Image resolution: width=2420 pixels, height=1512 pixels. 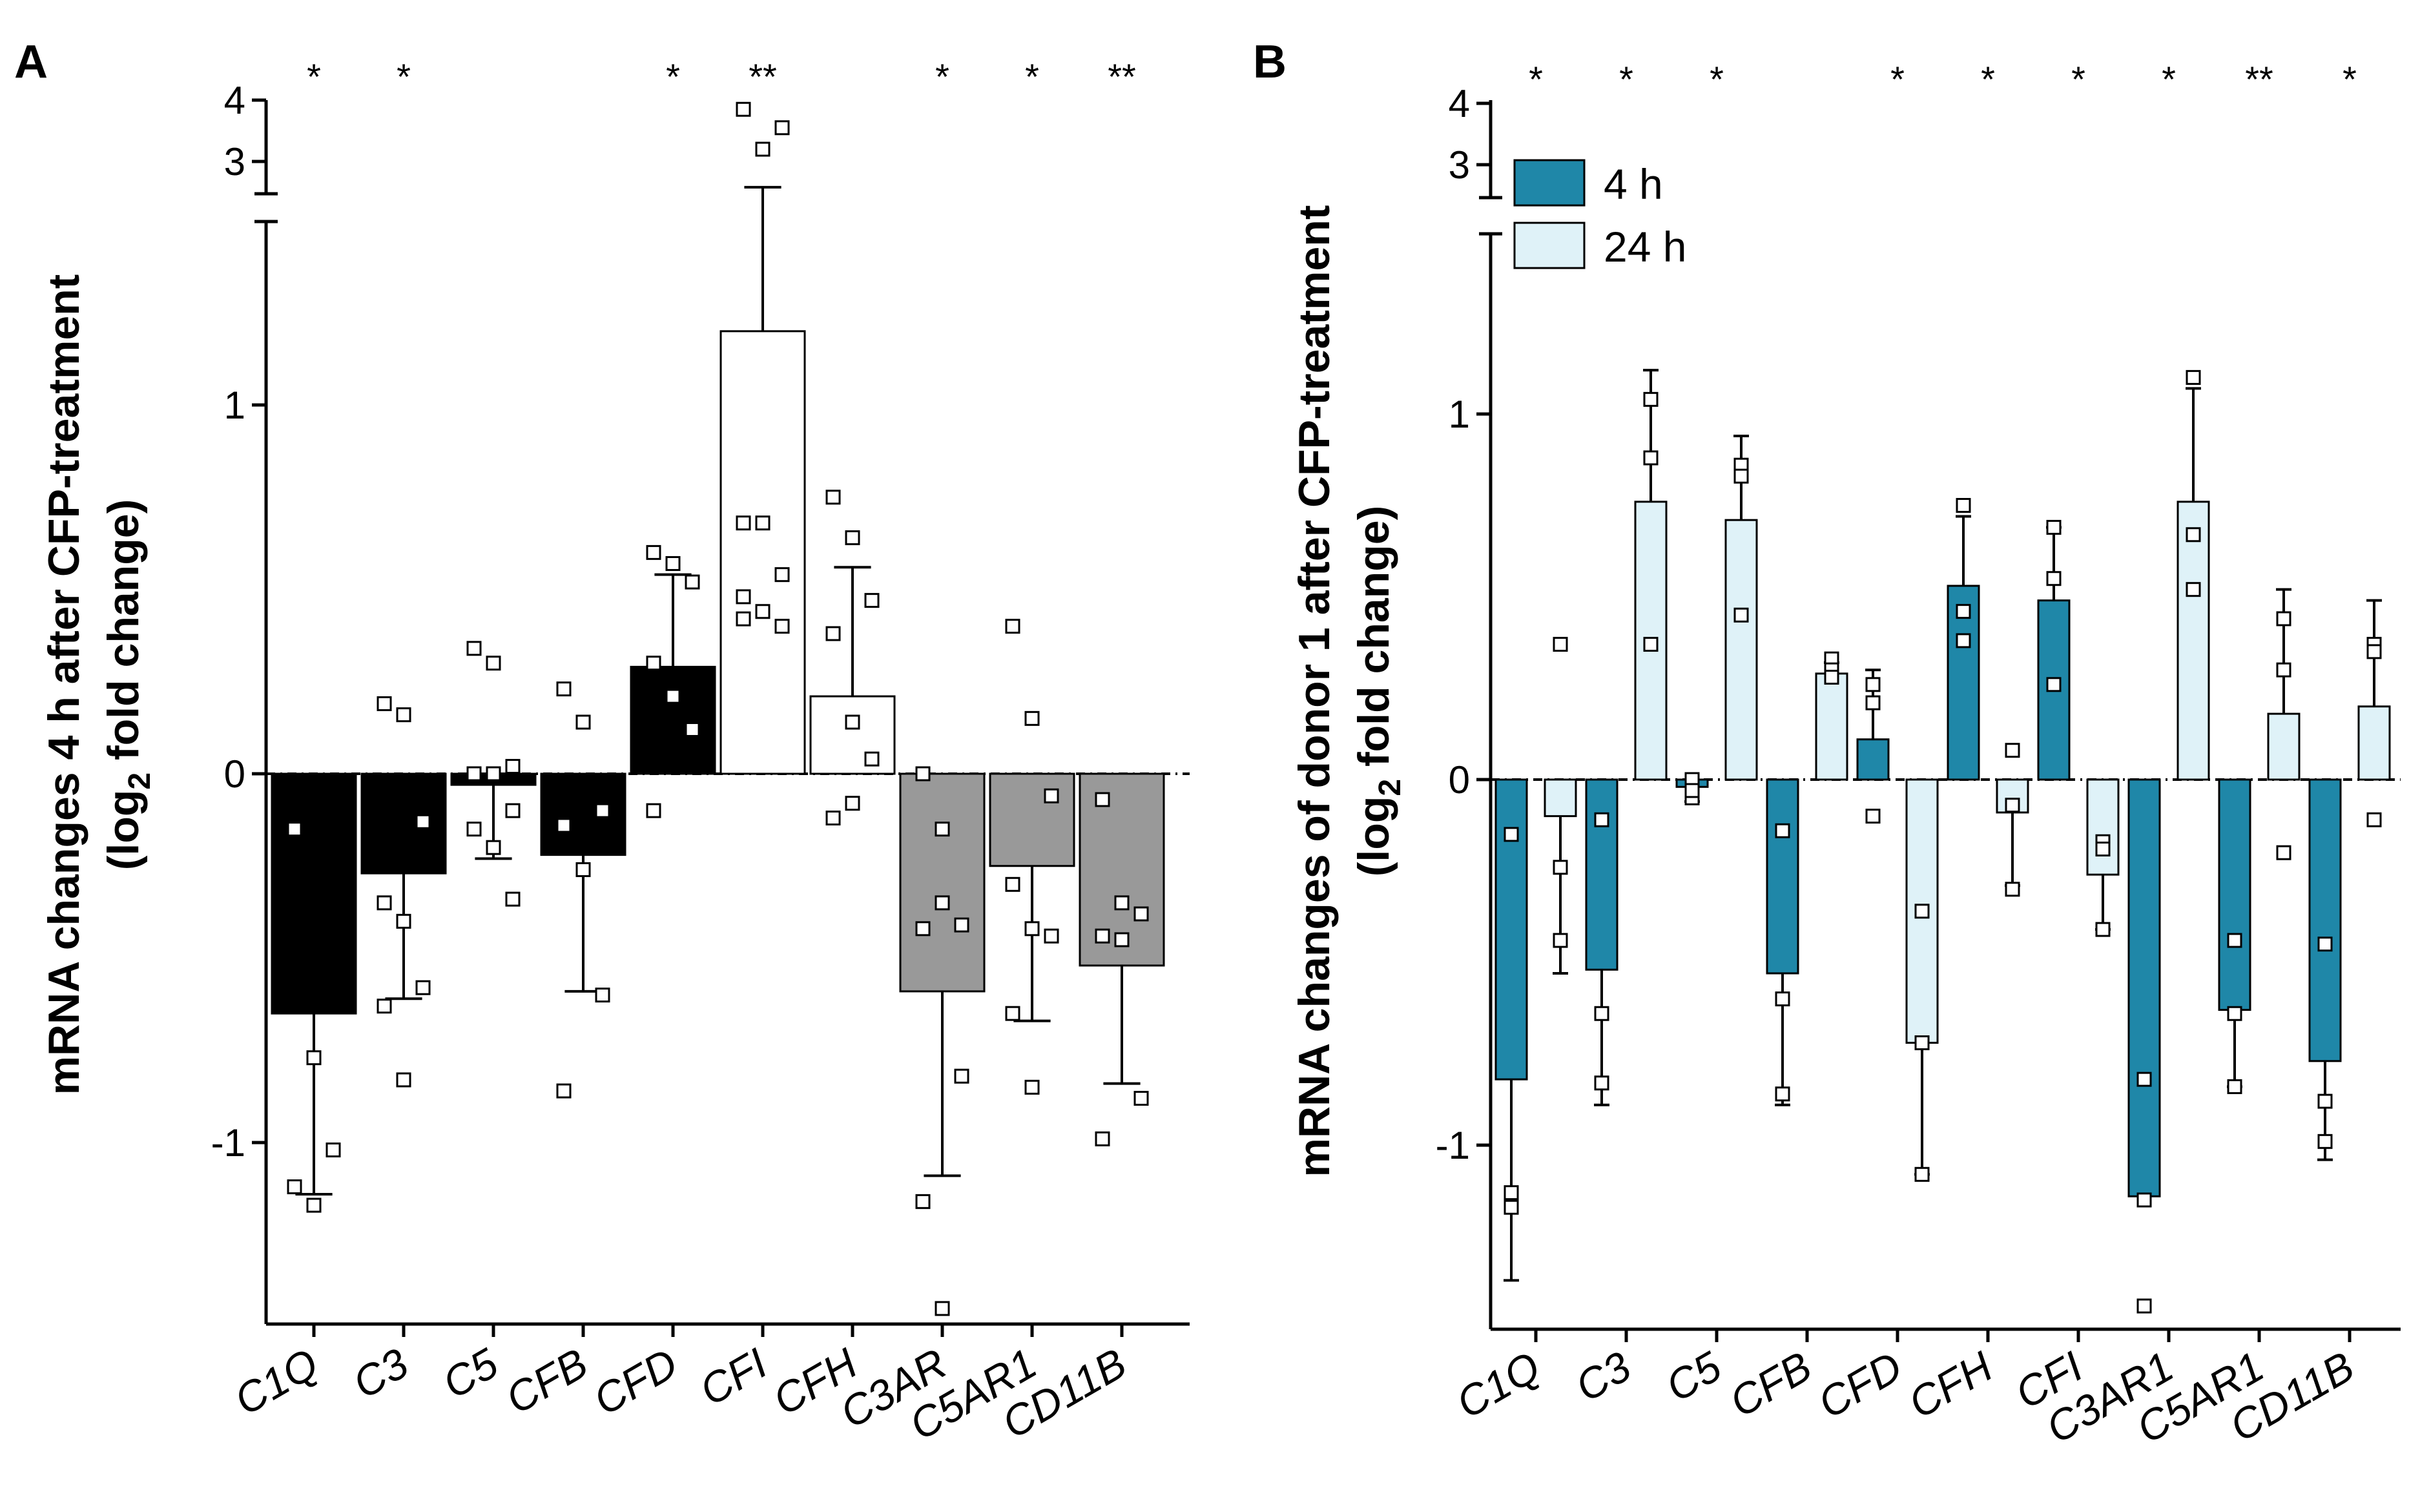 What do you see at coordinates (1270, 62) in the screenshot?
I see `panel-b-label: B` at bounding box center [1270, 62].